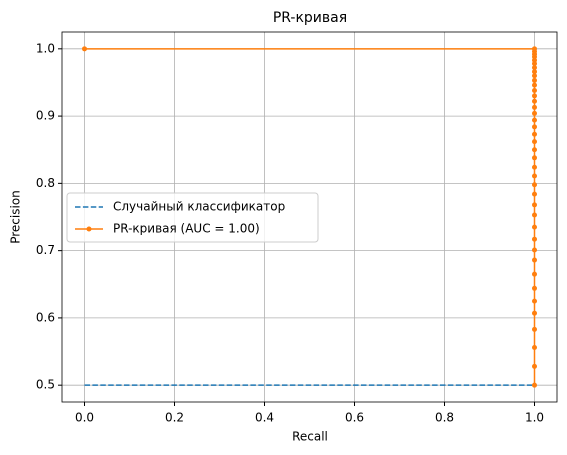 The height and width of the screenshot is (455, 567). What do you see at coordinates (45, 48) in the screenshot?
I see `y-tick-label: 1.0` at bounding box center [45, 48].